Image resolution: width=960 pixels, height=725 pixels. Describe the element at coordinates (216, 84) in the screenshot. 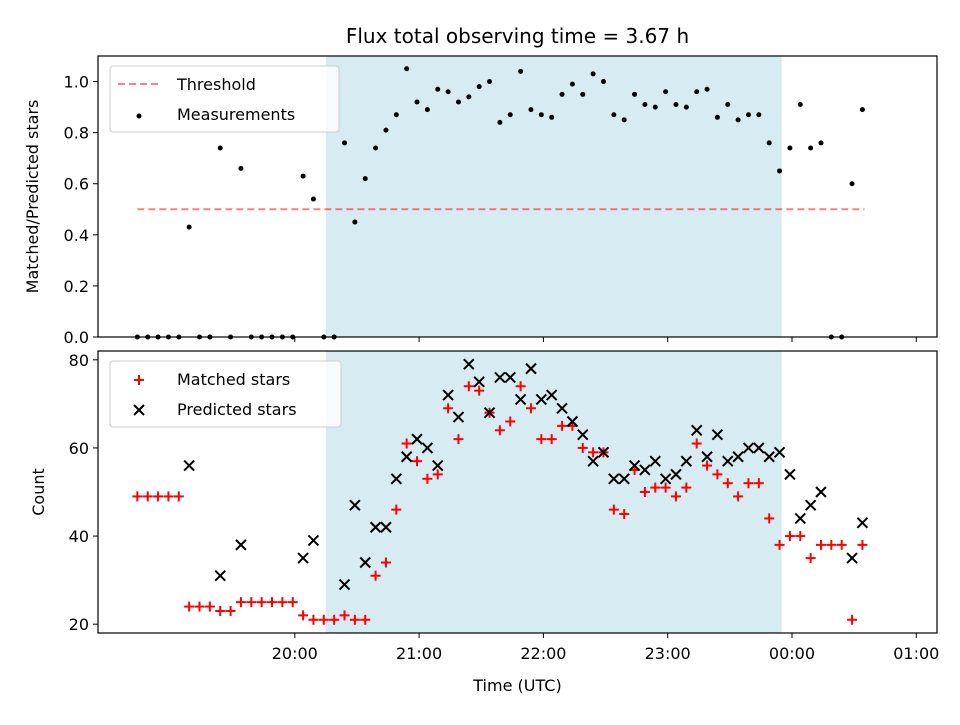

I see `legend-threshold-label: Threshold` at that location.